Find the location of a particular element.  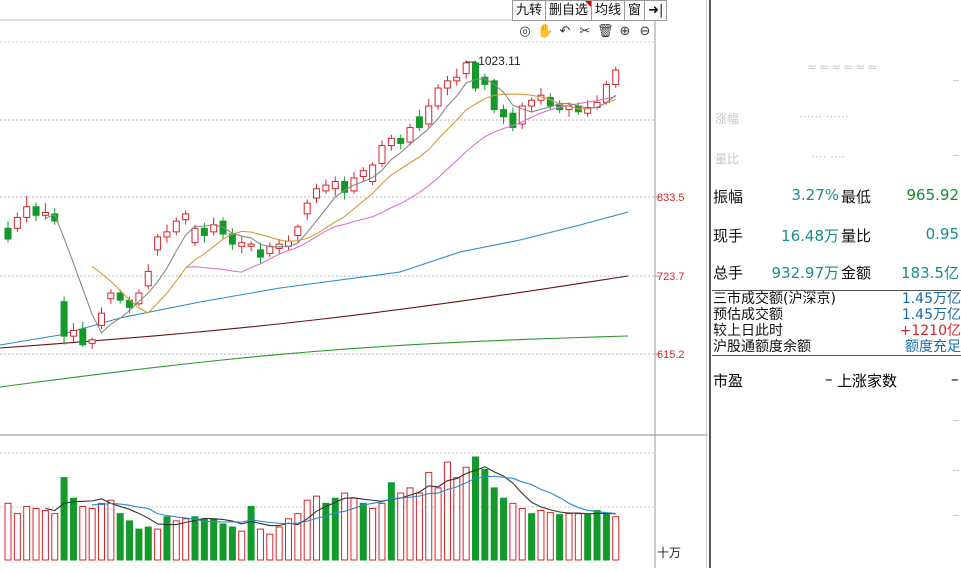

pe-dash: – is located at coordinates (829, 379).